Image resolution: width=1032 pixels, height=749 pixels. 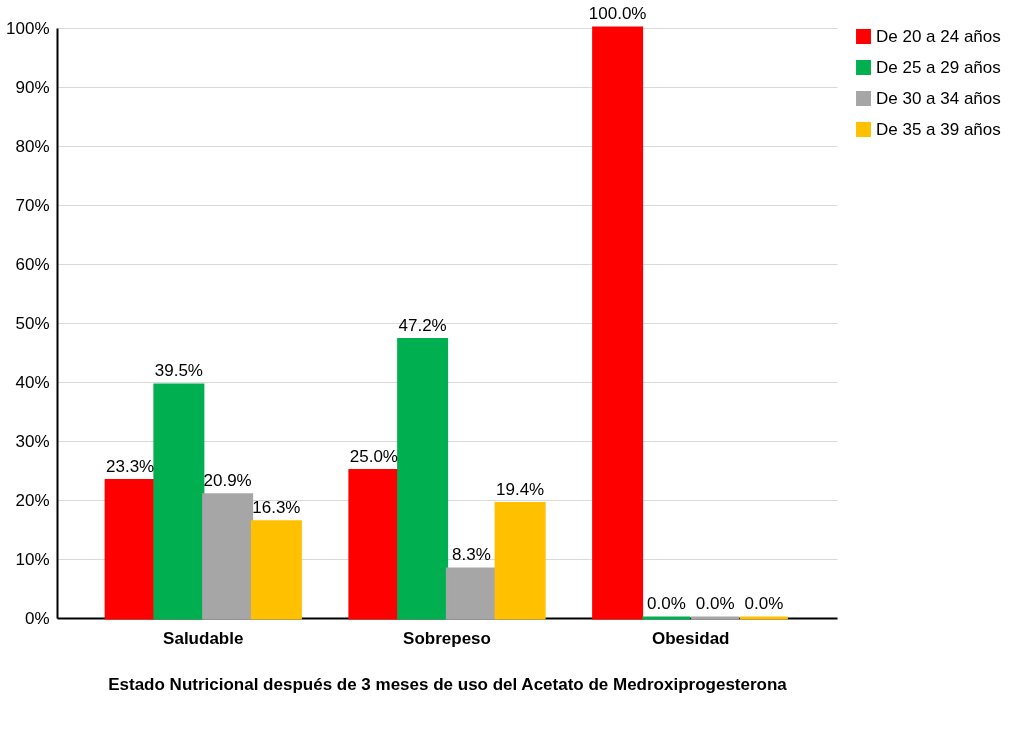 I want to click on legend-label: De 25 a 29 años, so click(x=938, y=67).